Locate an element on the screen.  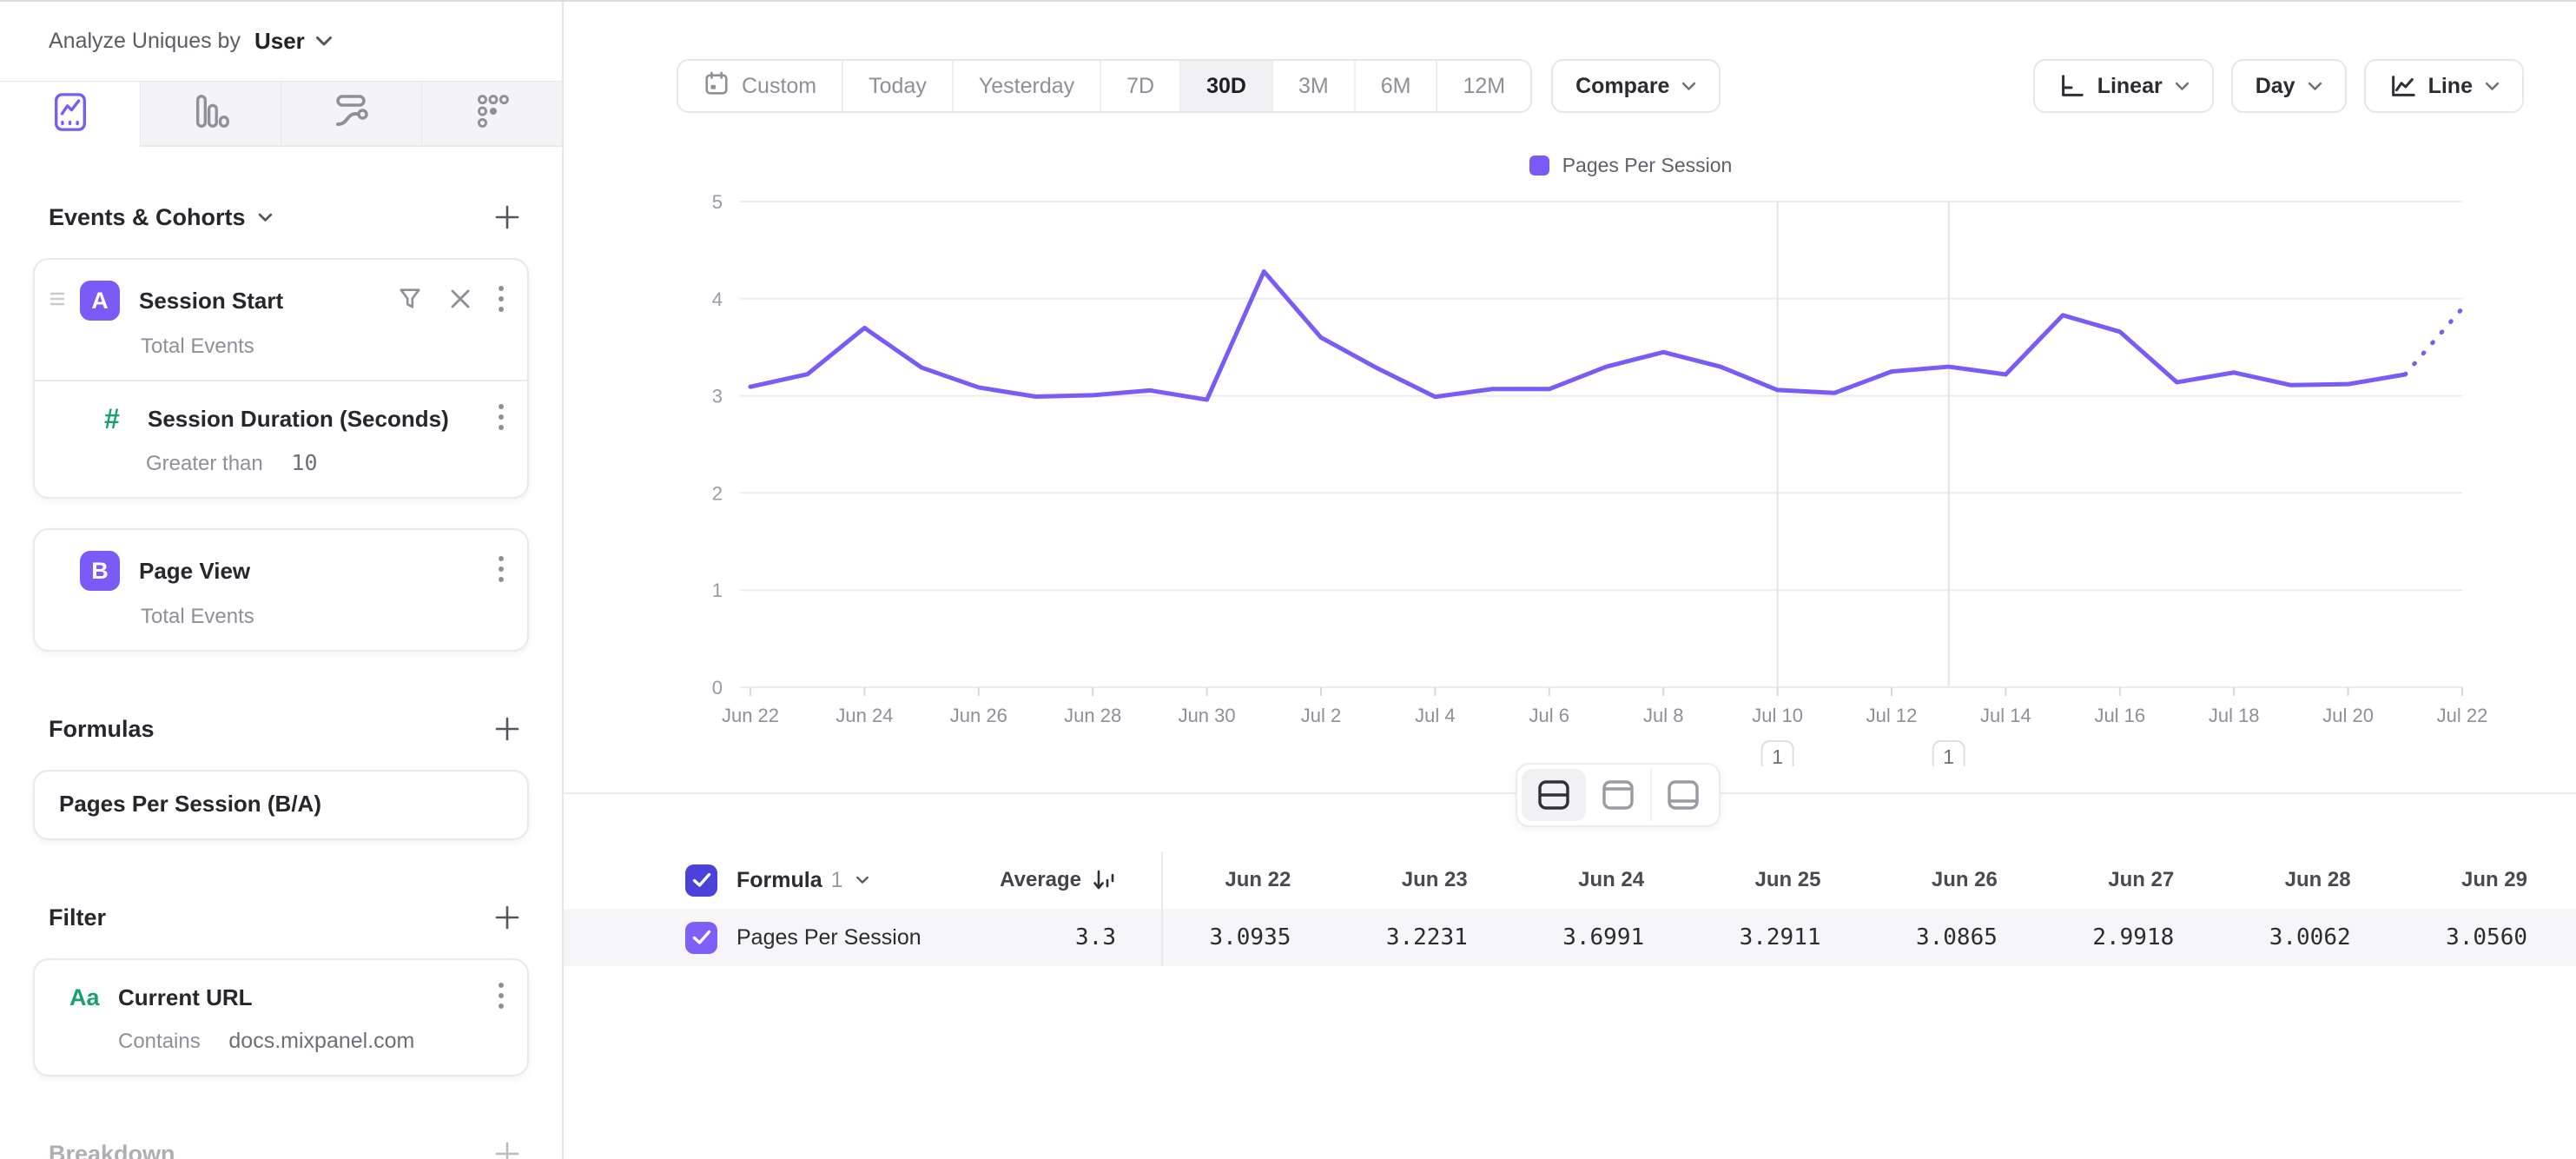
interval-button: Day is located at coordinates (2288, 86).